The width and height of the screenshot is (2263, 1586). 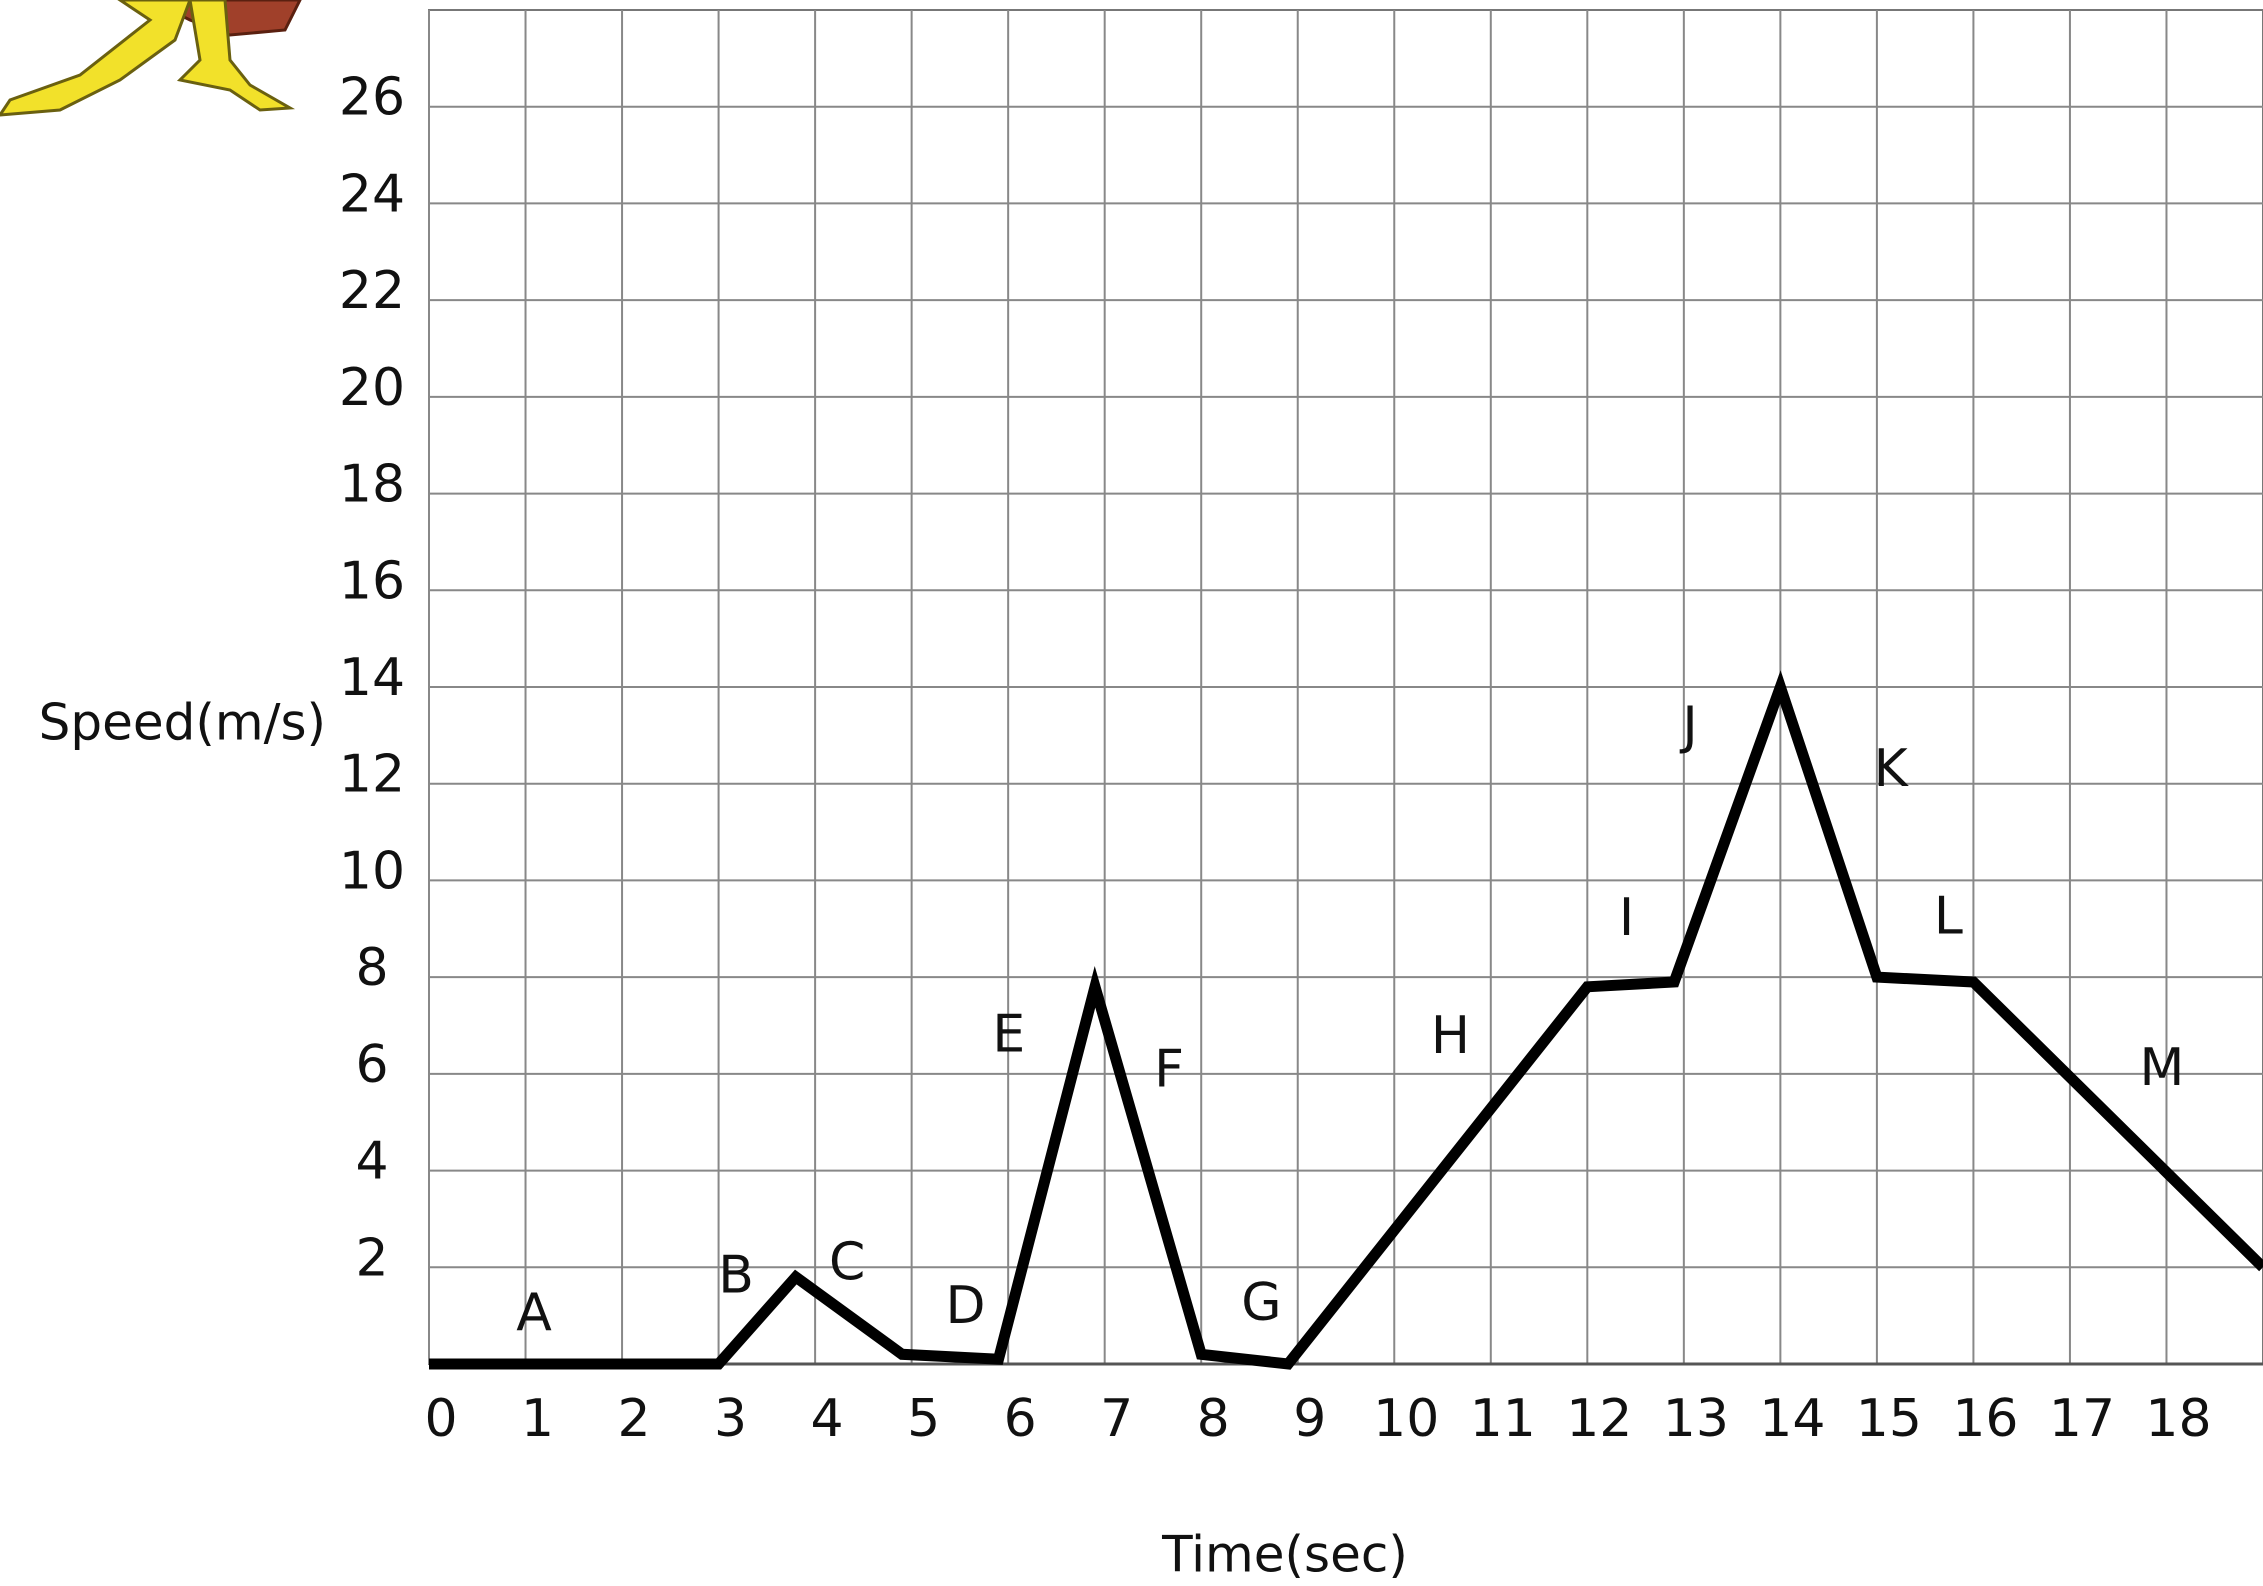 I want to click on segment-label: F, so click(x=1169, y=1069).